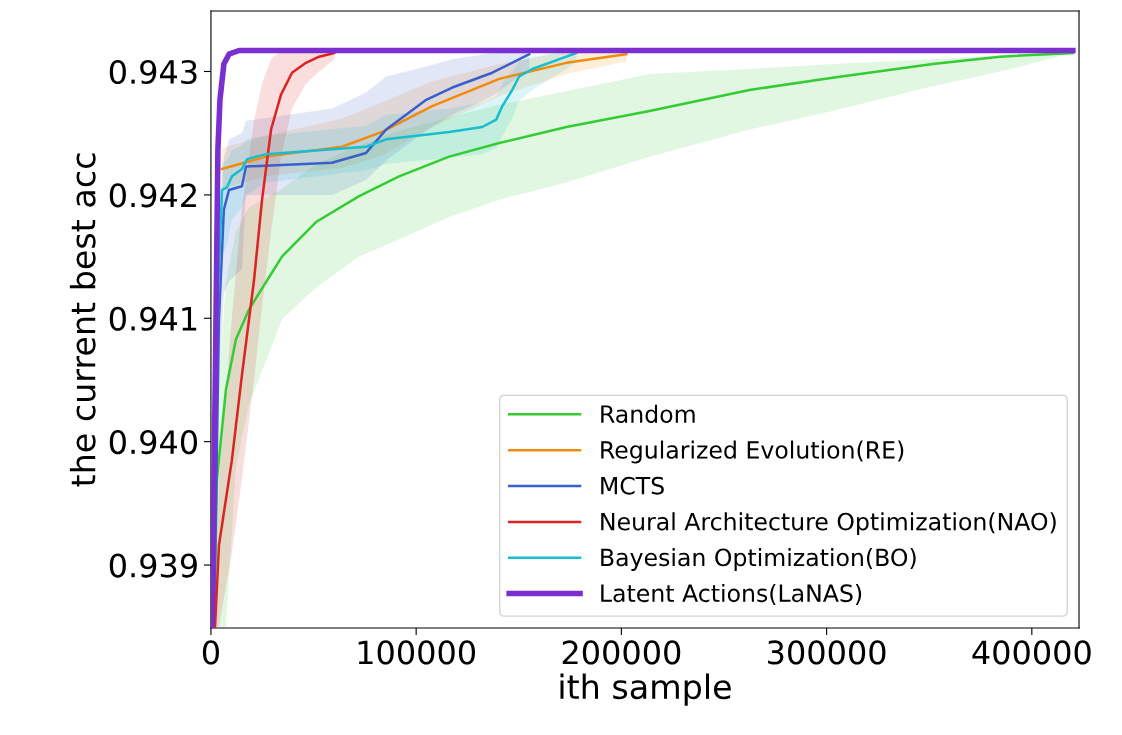 Image resolution: width=1122 pixels, height=735 pixels. Describe the element at coordinates (828, 524) in the screenshot. I see `legend-label: Neural Architecture Optimization(NAO)` at that location.